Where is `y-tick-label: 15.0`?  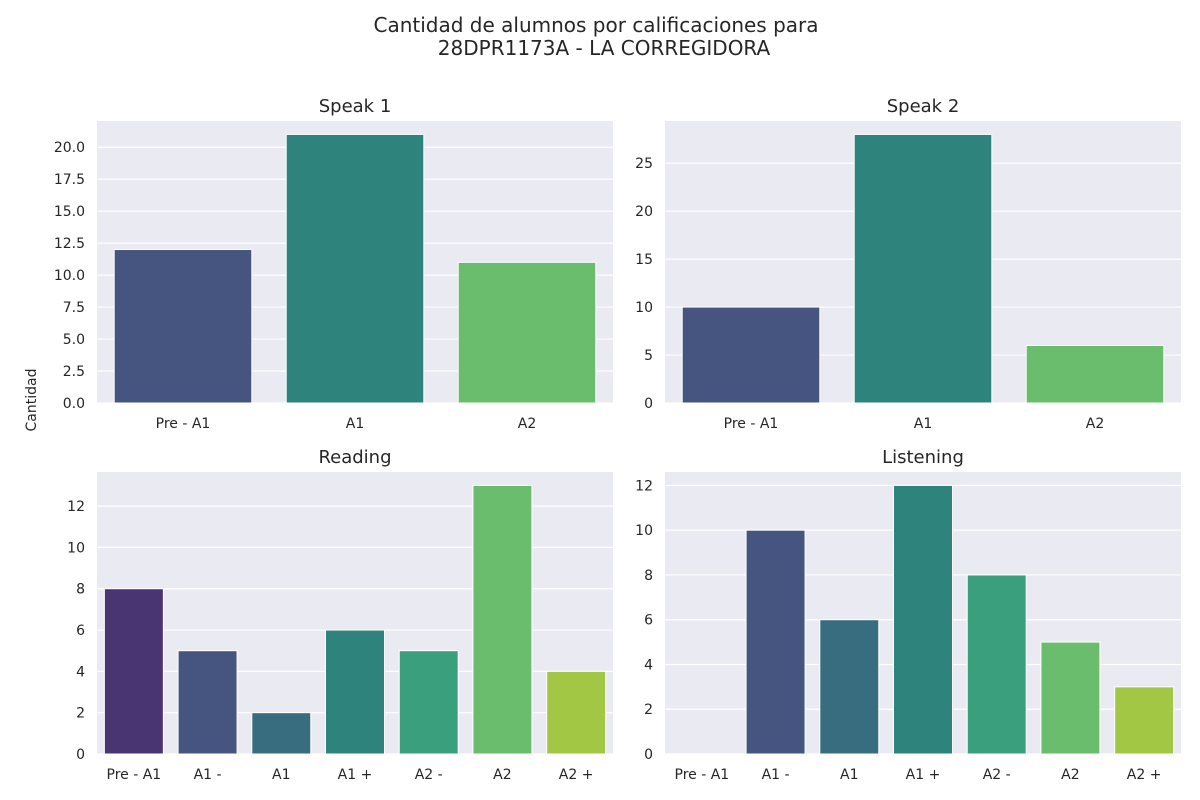 y-tick-label: 15.0 is located at coordinates (69, 212).